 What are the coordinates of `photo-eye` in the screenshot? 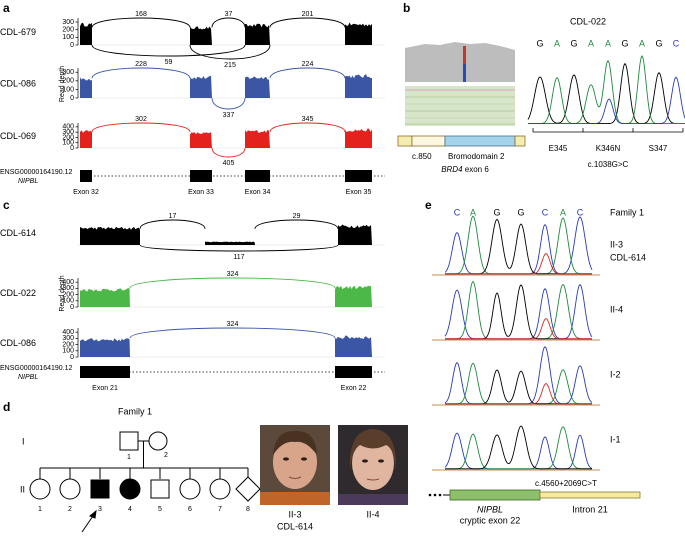 It's located at (381, 461).